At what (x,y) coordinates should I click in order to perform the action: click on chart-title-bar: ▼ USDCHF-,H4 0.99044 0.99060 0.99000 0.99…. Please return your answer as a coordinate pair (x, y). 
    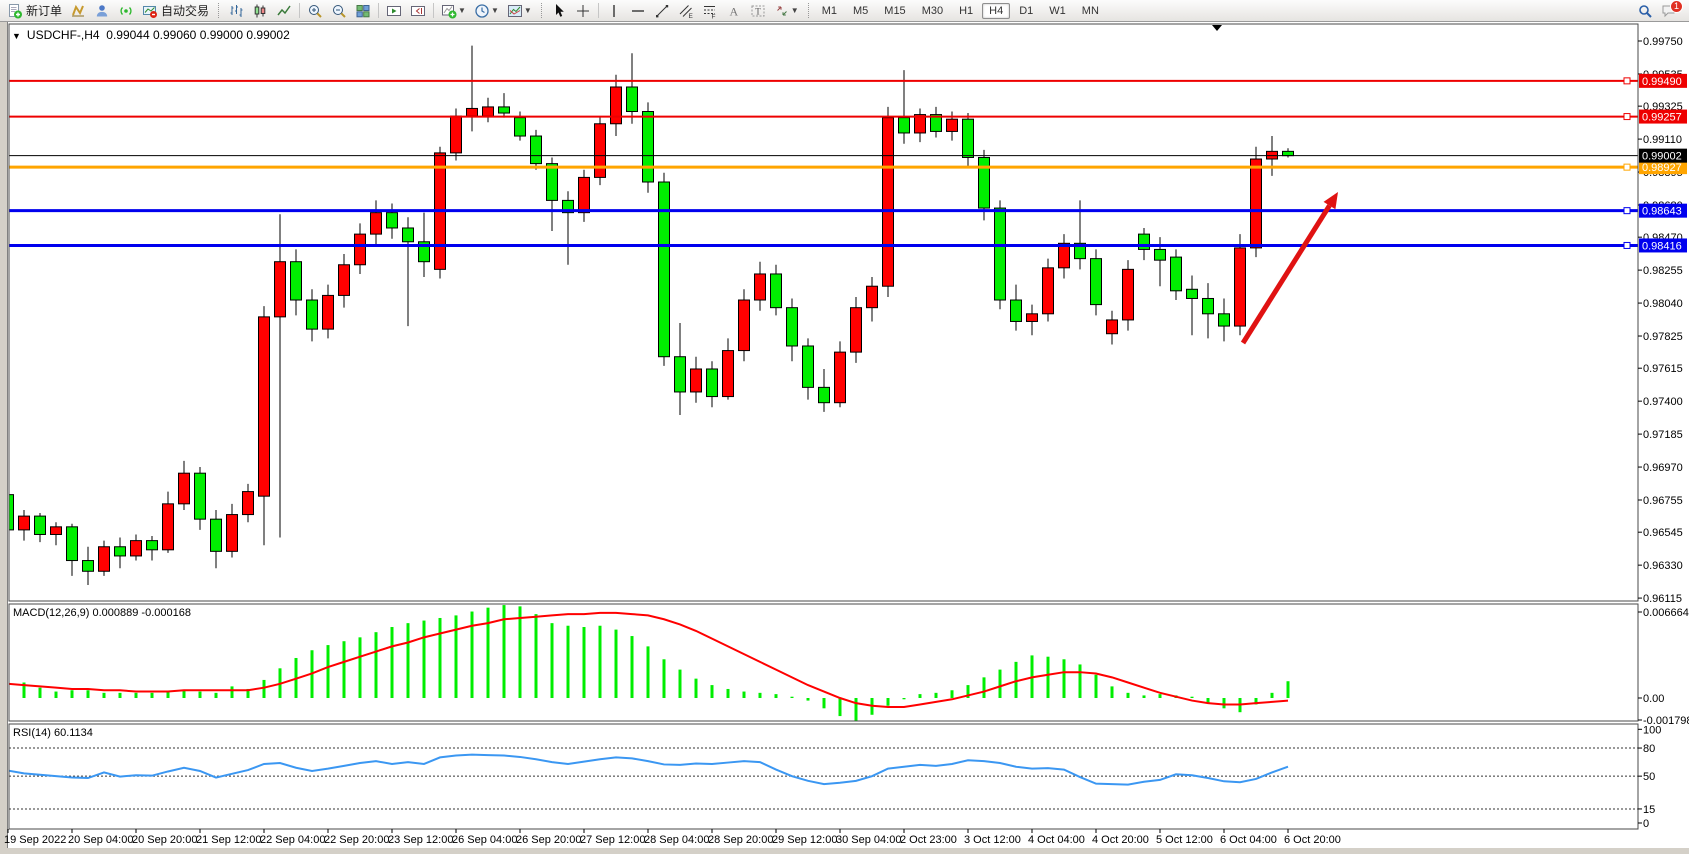
    Looking at the image, I should click on (151, 35).